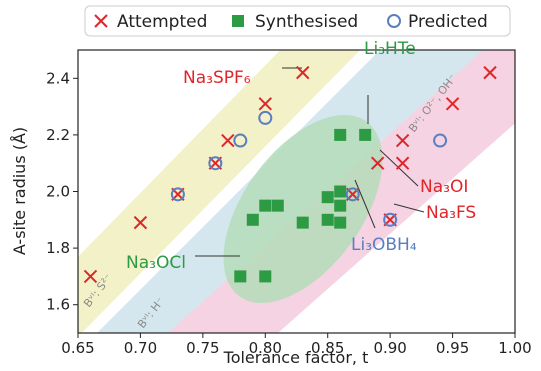 Image resolution: width=541 pixels, height=371 pixels. I want to click on y-tick-label: 2.4, so click(58, 78).